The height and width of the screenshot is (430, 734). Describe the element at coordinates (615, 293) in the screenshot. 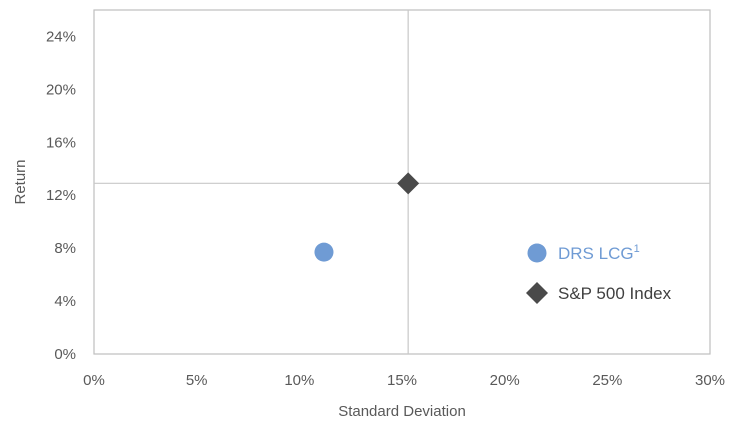

I see `legend-entry-label: S&P 500 Index` at that location.